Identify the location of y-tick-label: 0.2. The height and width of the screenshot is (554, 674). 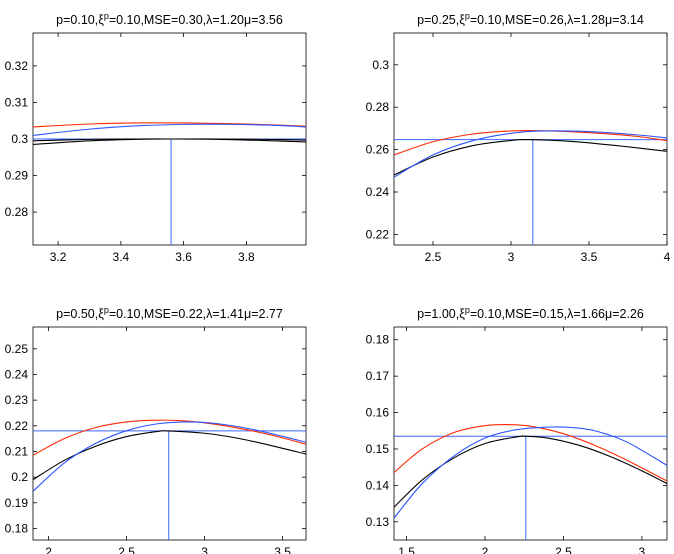
(19, 477).